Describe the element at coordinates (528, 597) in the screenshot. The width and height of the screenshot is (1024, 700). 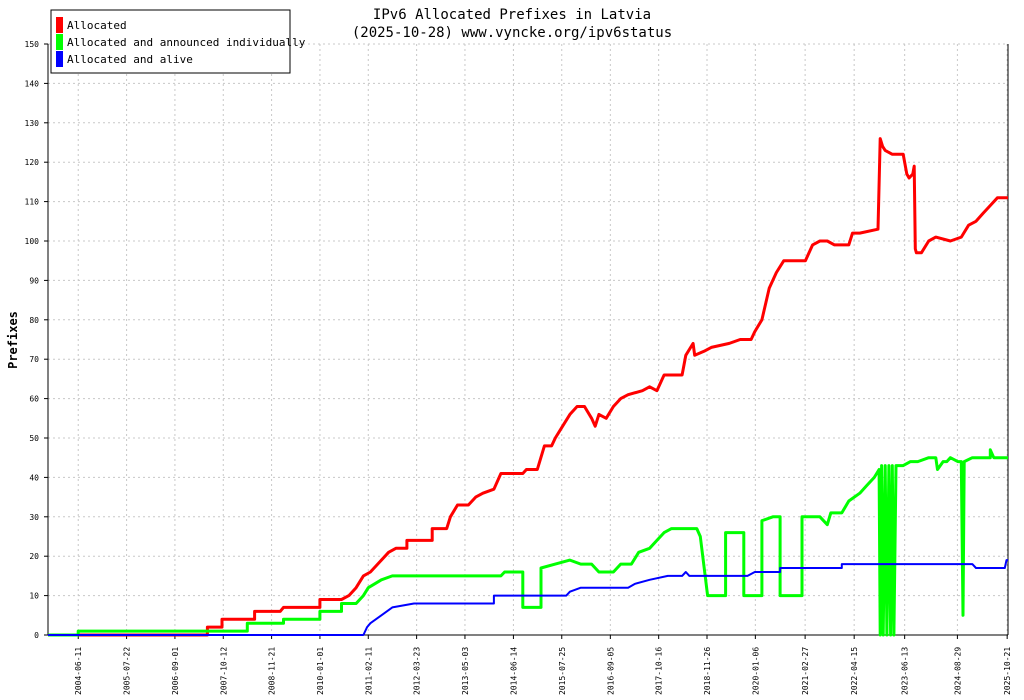
I see `series-line-alive` at that location.